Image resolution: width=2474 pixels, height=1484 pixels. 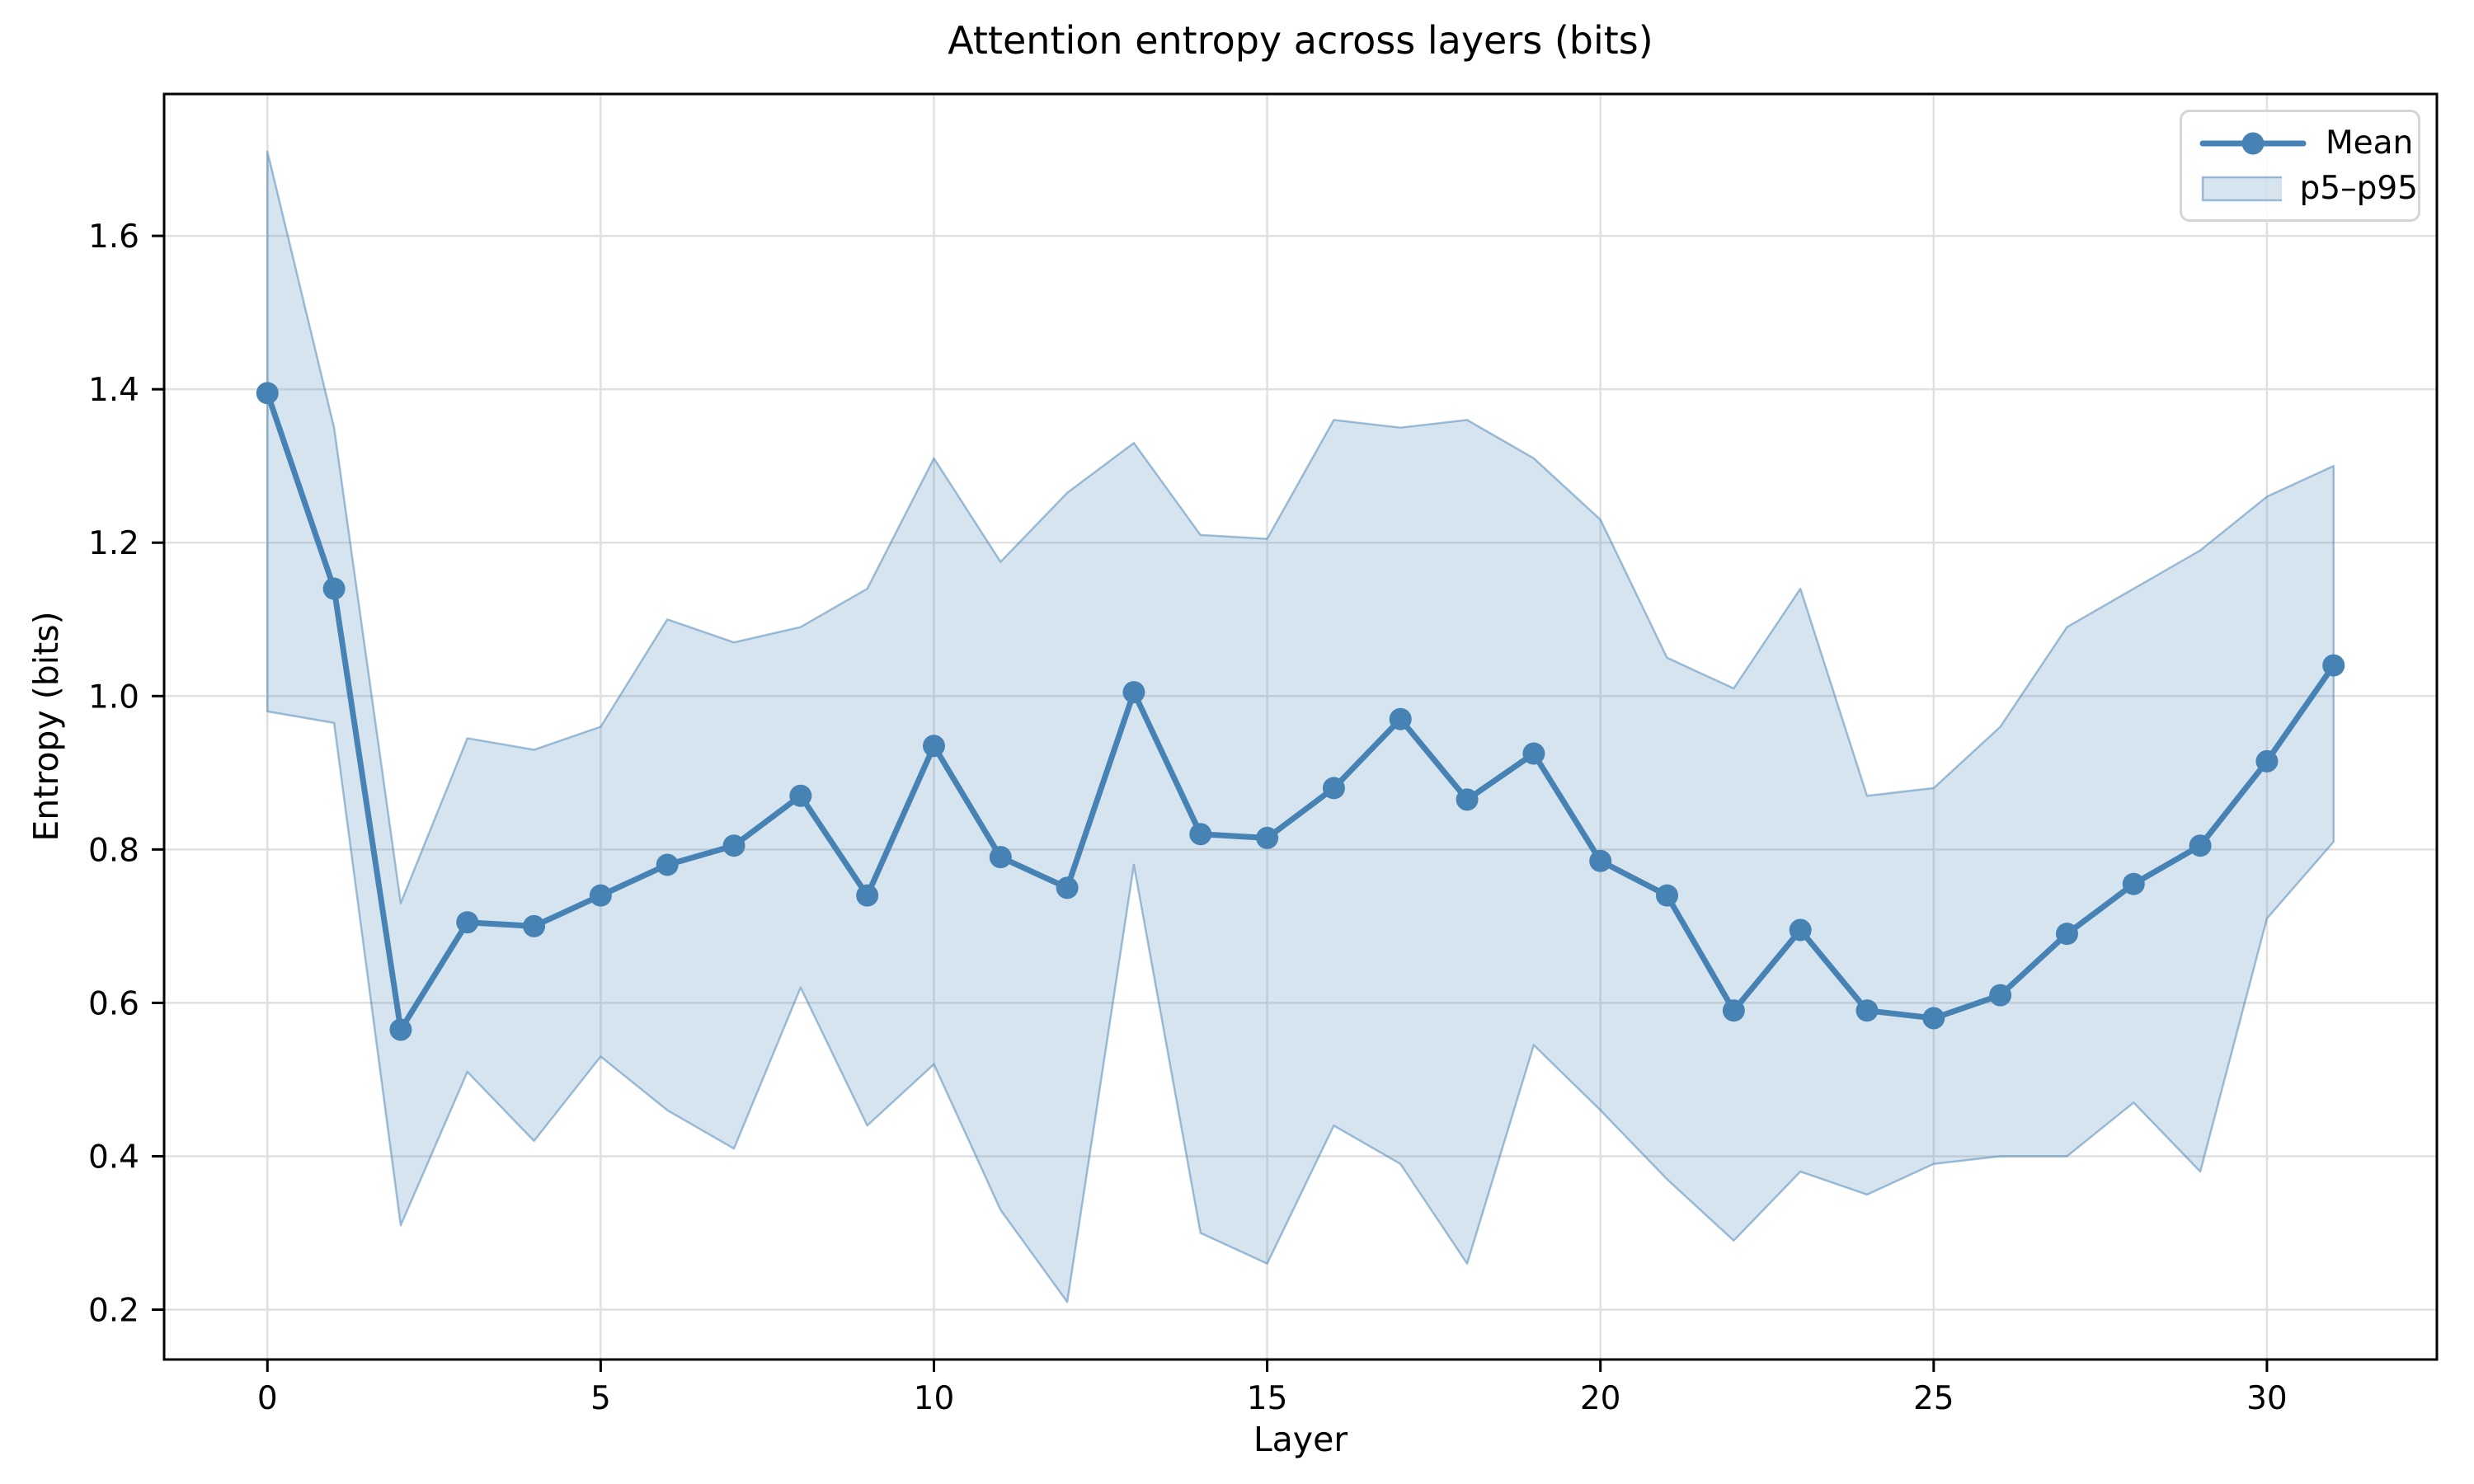 What do you see at coordinates (267, 1398) in the screenshot?
I see `x-tick-label: 0` at bounding box center [267, 1398].